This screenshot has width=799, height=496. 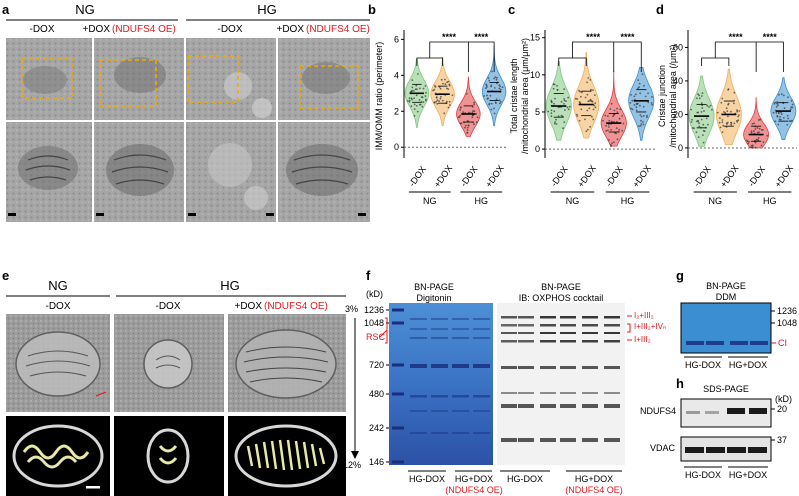 I want to click on gel-right-title-1: BN-PAGE, so click(x=561, y=287).